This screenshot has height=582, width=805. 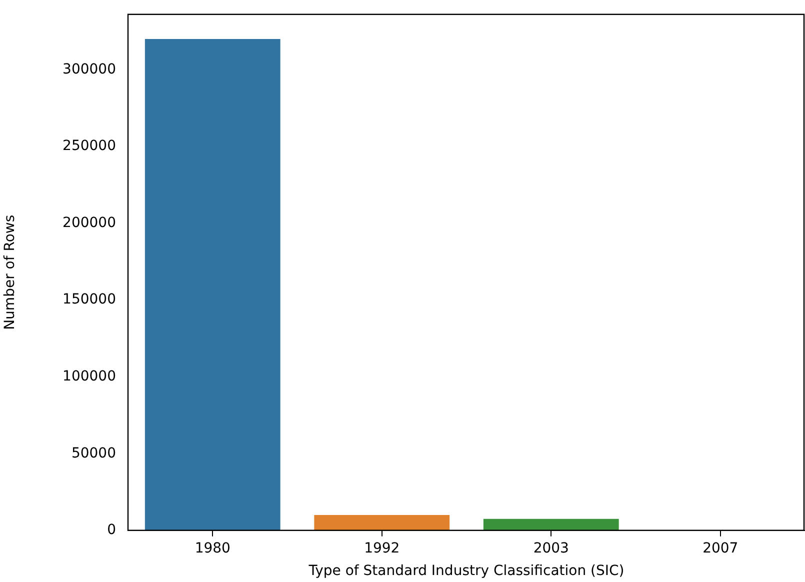 I want to click on y-tick-label: 200000, so click(x=89, y=222).